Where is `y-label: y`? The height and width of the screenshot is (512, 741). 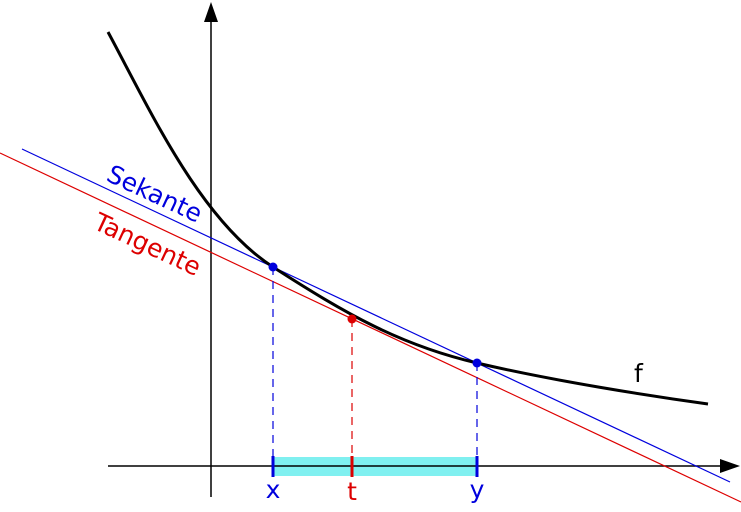
y-label: y is located at coordinates (477, 489).